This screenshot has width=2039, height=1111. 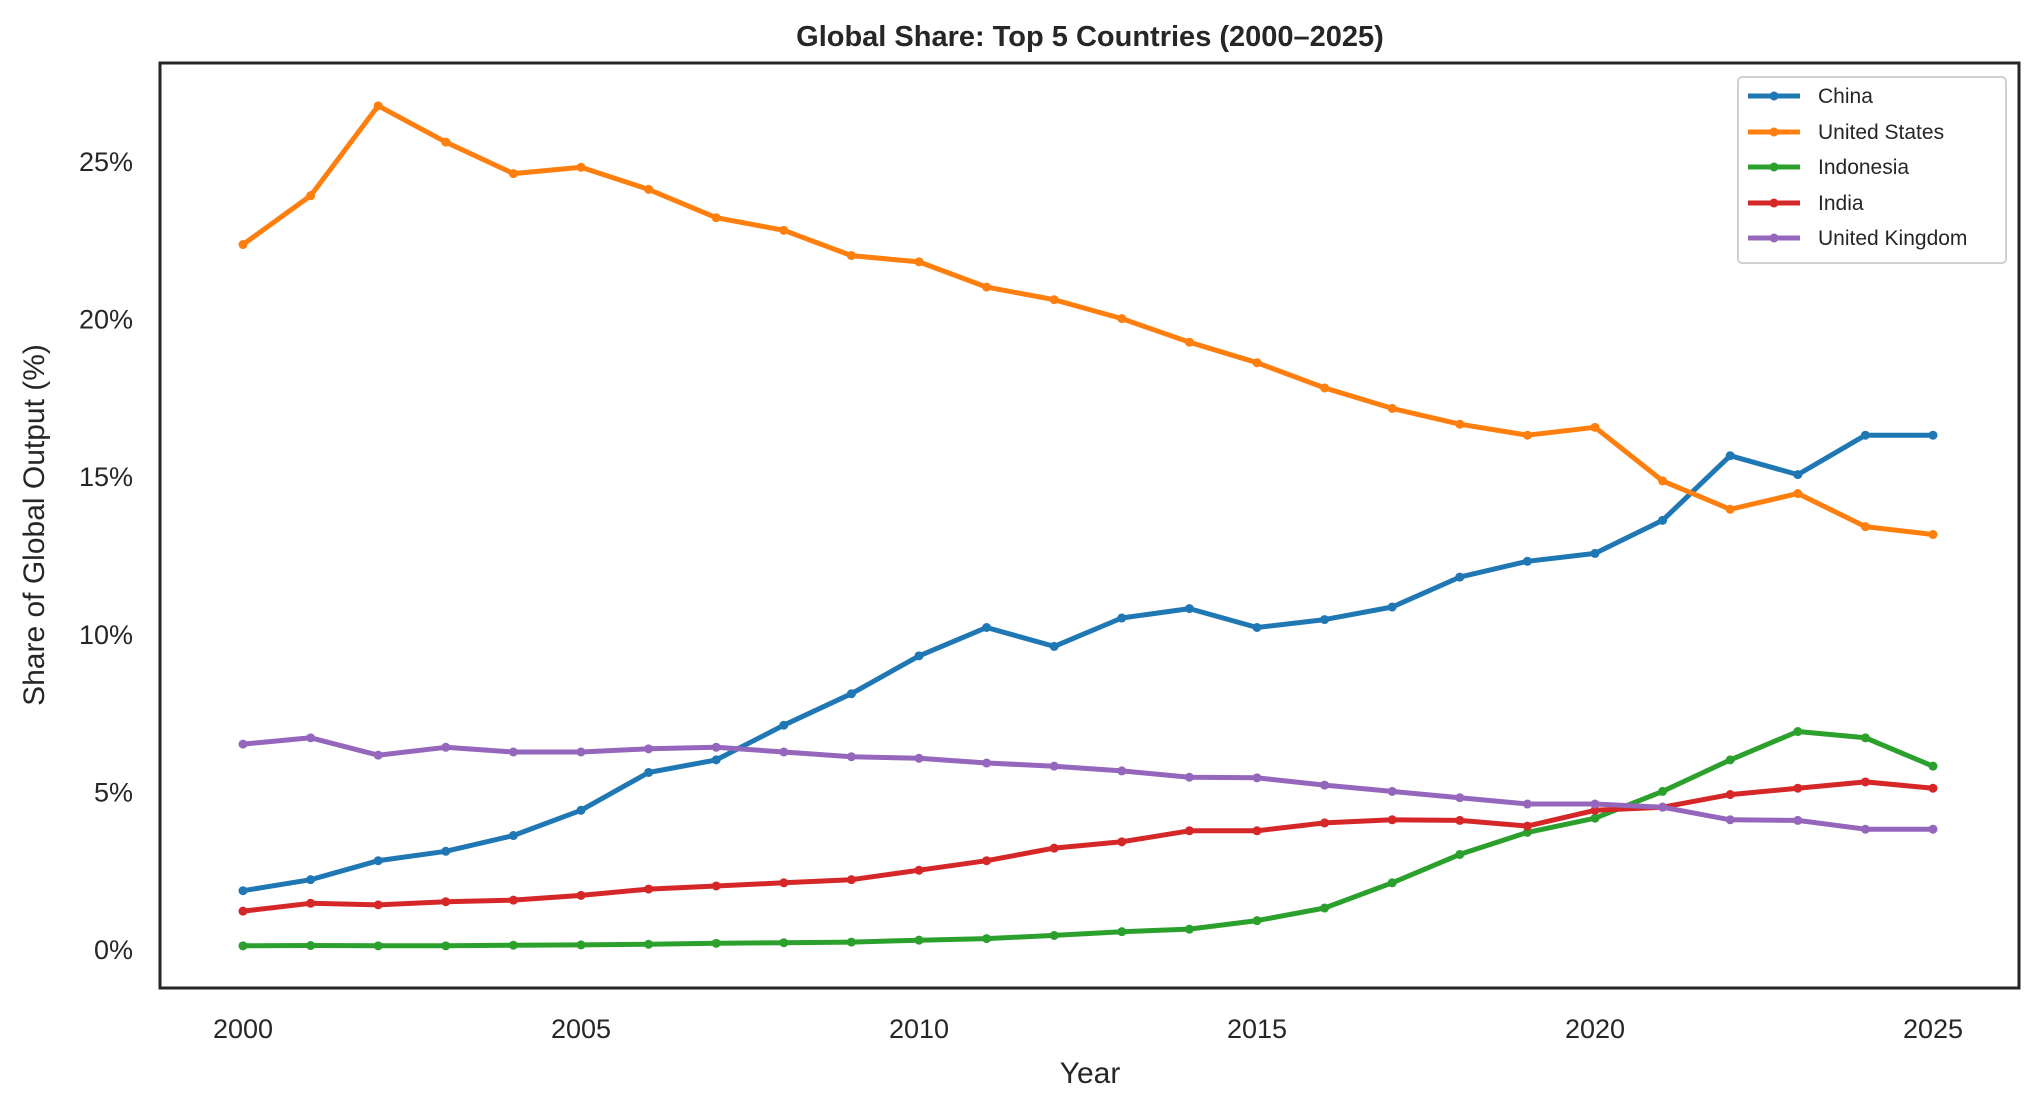 I want to click on data-point-united-states-2021, so click(x=1663, y=481).